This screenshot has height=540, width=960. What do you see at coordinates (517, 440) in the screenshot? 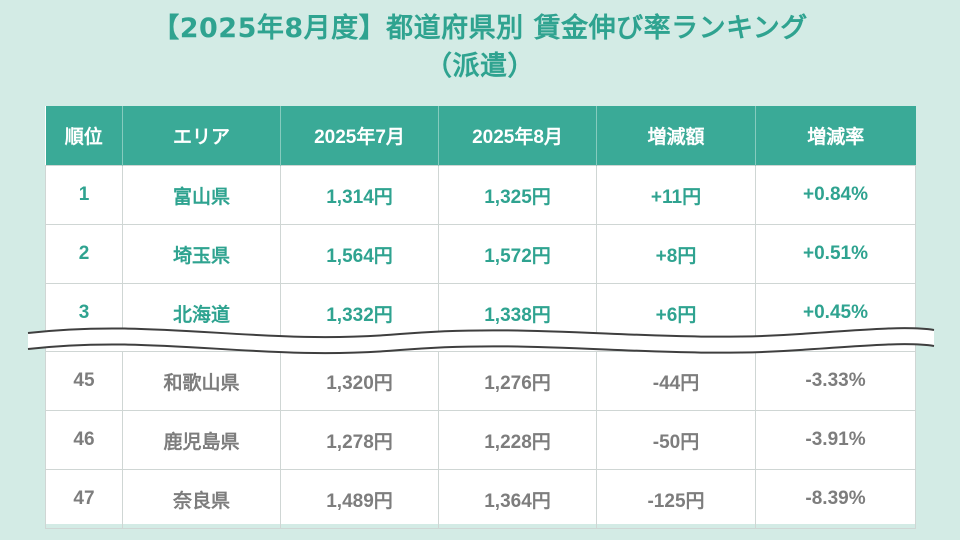
I see `cell-august: 1,228円` at bounding box center [517, 440].